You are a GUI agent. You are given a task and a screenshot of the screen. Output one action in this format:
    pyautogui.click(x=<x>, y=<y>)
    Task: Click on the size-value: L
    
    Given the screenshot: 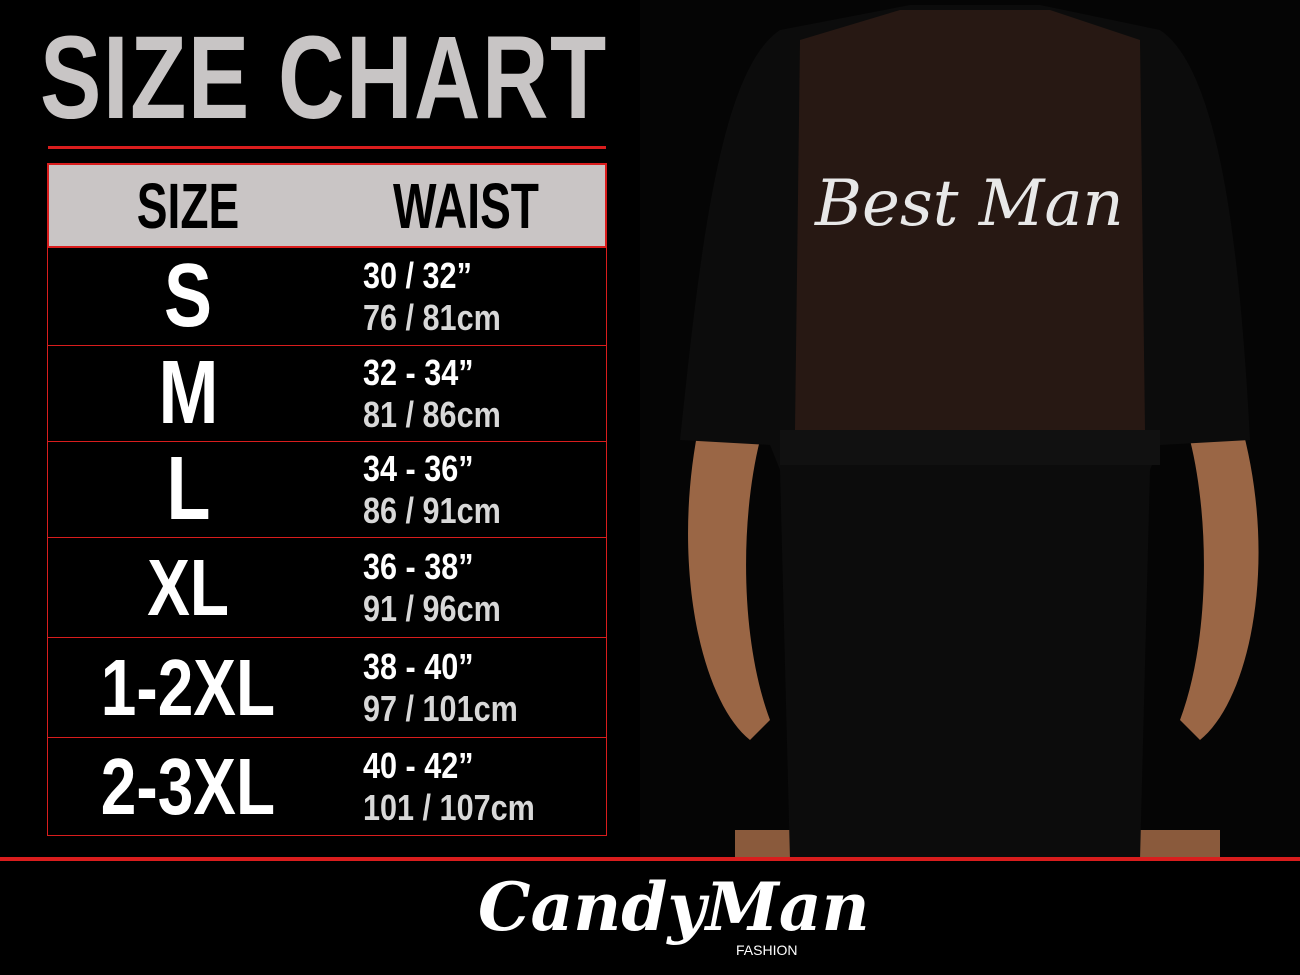 What is the action you would take?
    pyautogui.click(x=187, y=489)
    